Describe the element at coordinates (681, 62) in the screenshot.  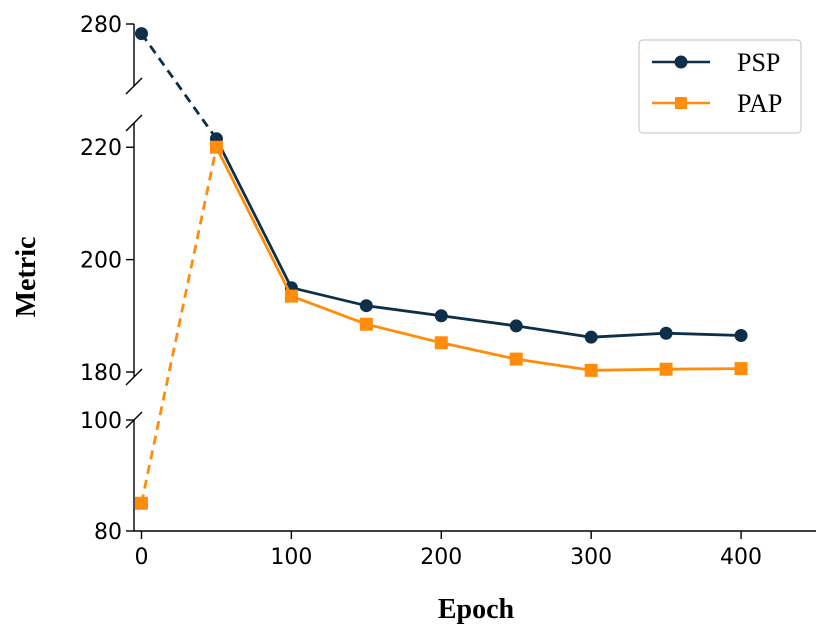
I see `legend-marker-psp` at that location.